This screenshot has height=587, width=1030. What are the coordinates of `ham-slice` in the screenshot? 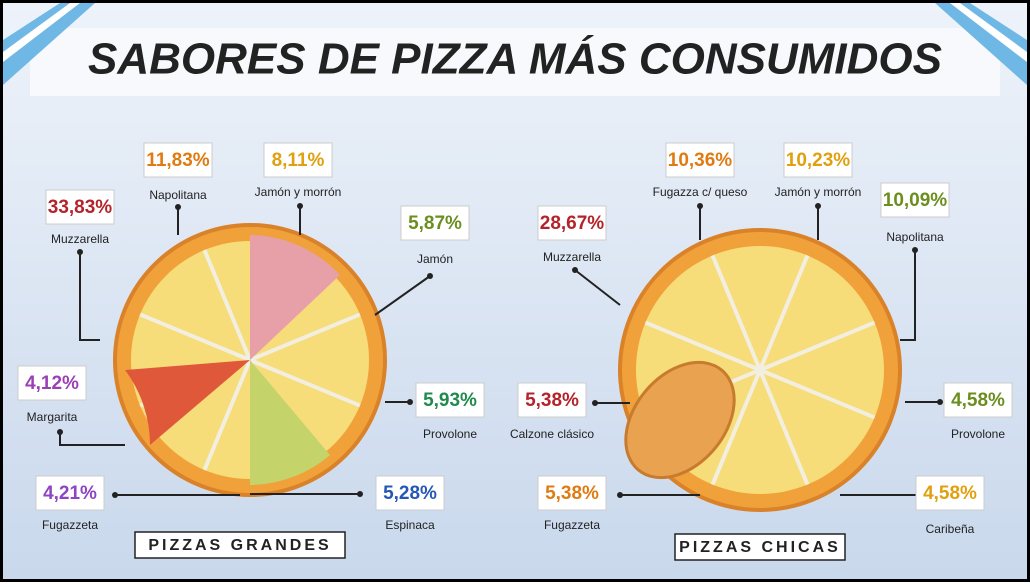 It's located at (295, 297).